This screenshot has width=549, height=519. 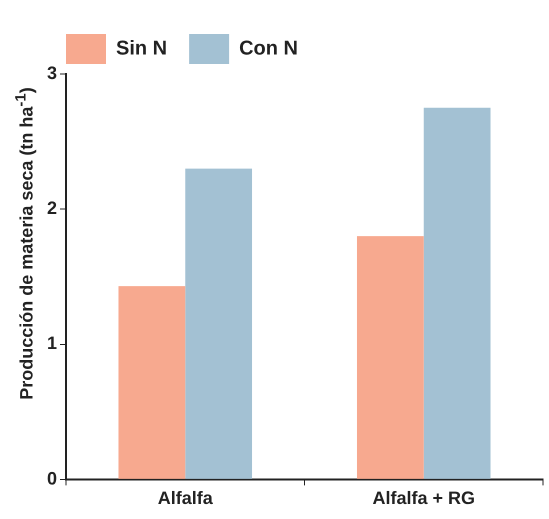 I want to click on y-tick-label: 3, so click(x=52, y=72).